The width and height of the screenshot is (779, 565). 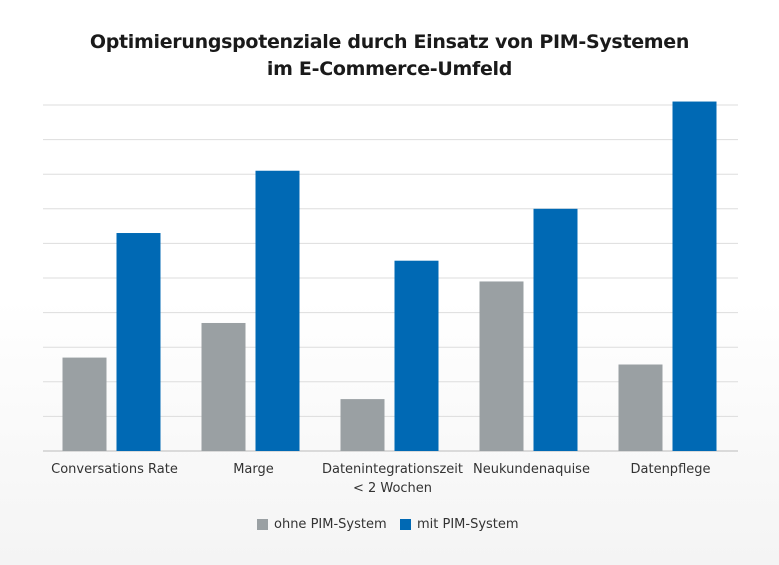 I want to click on category-label: Datenintegrationszeit, so click(x=392, y=469).